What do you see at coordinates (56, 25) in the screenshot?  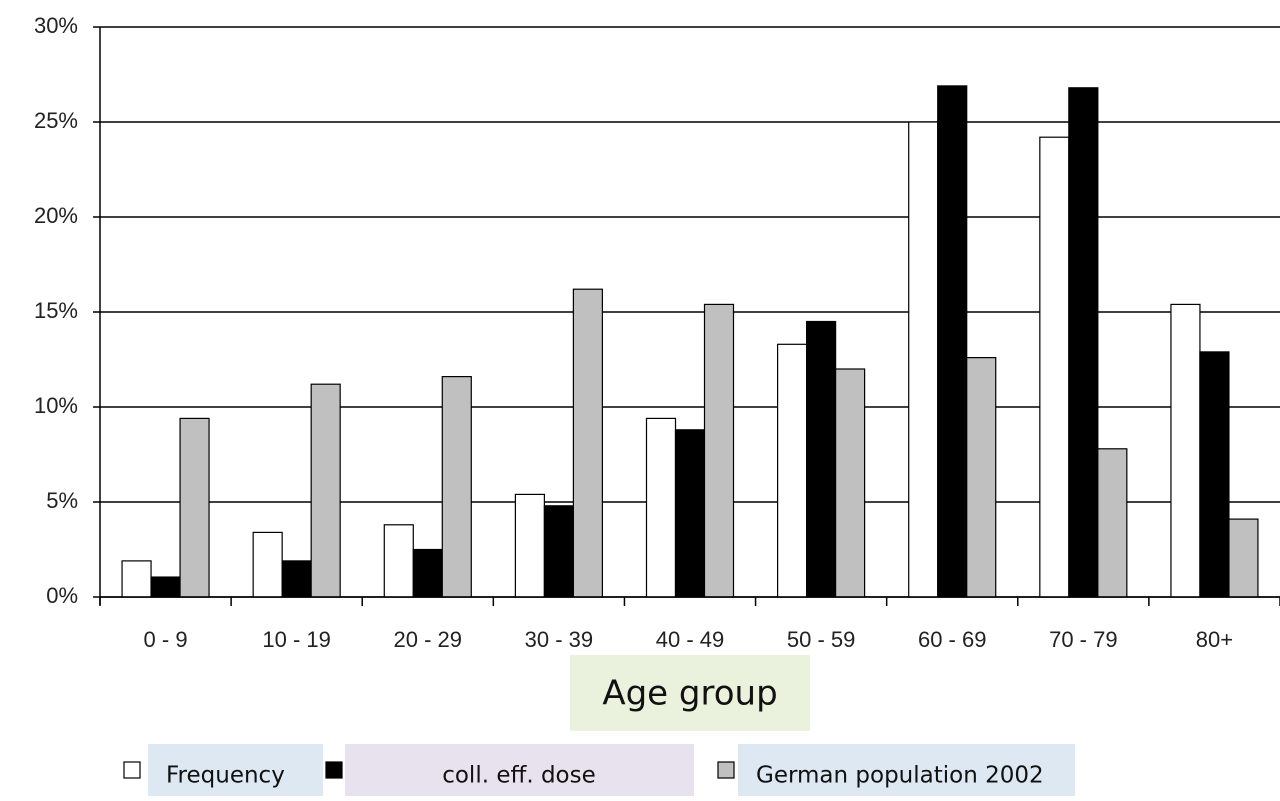 I see `y-tick-label: 30%` at bounding box center [56, 25].